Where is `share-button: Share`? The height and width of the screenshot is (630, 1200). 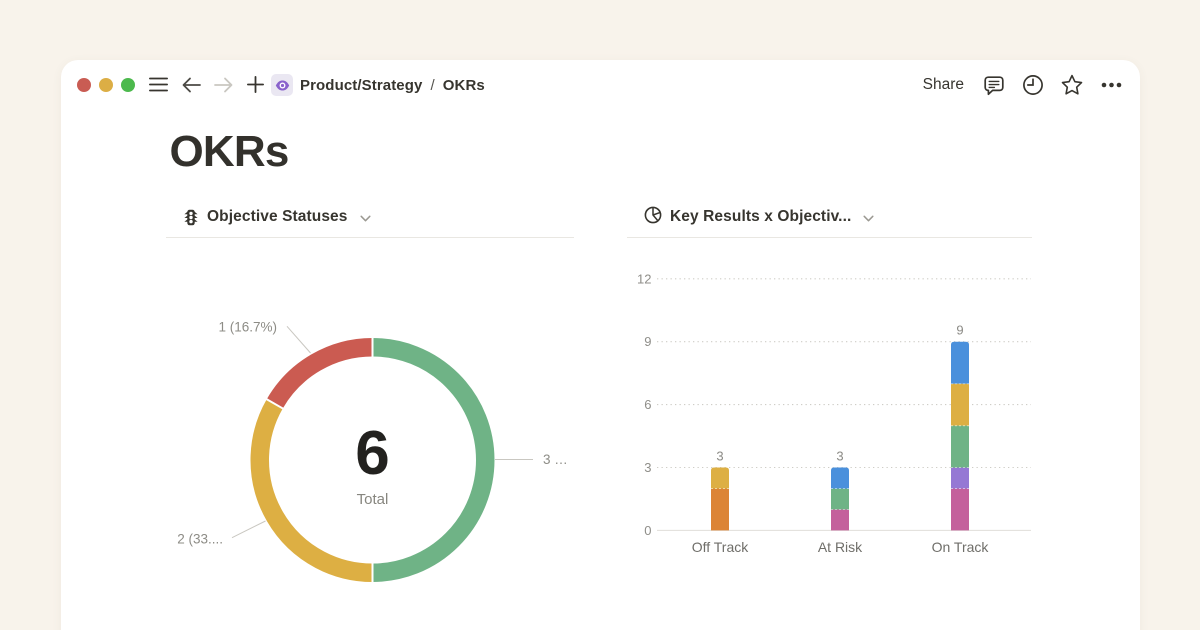 share-button: Share is located at coordinates (943, 84).